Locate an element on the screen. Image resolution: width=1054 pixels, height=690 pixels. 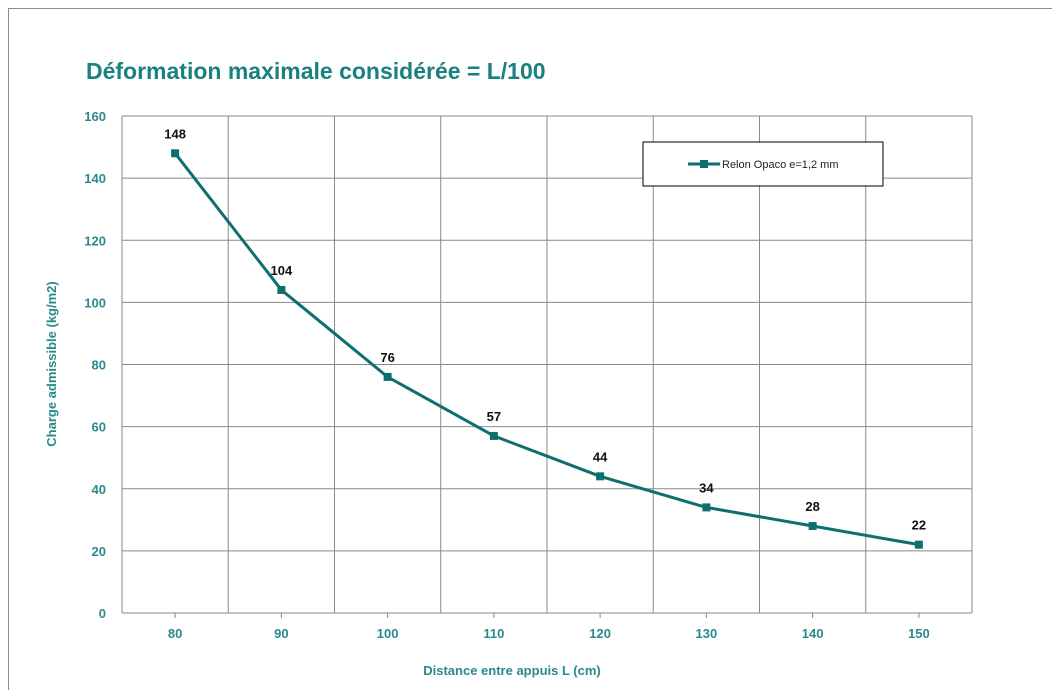
y-tick-label: 100 is located at coordinates (95, 302).